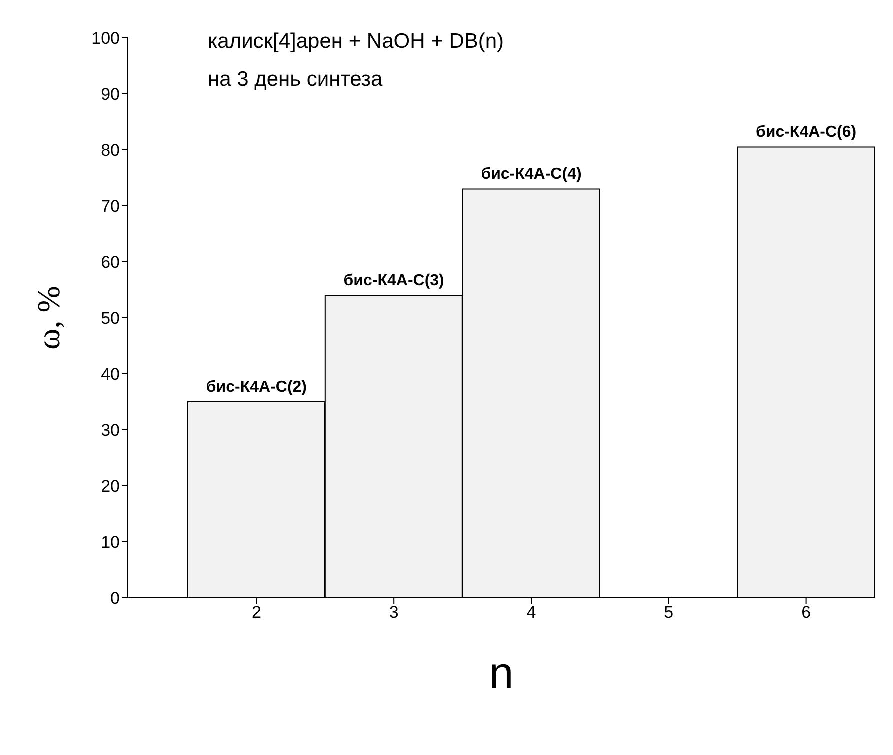  I want to click on x-tick-label: 4, so click(531, 612).